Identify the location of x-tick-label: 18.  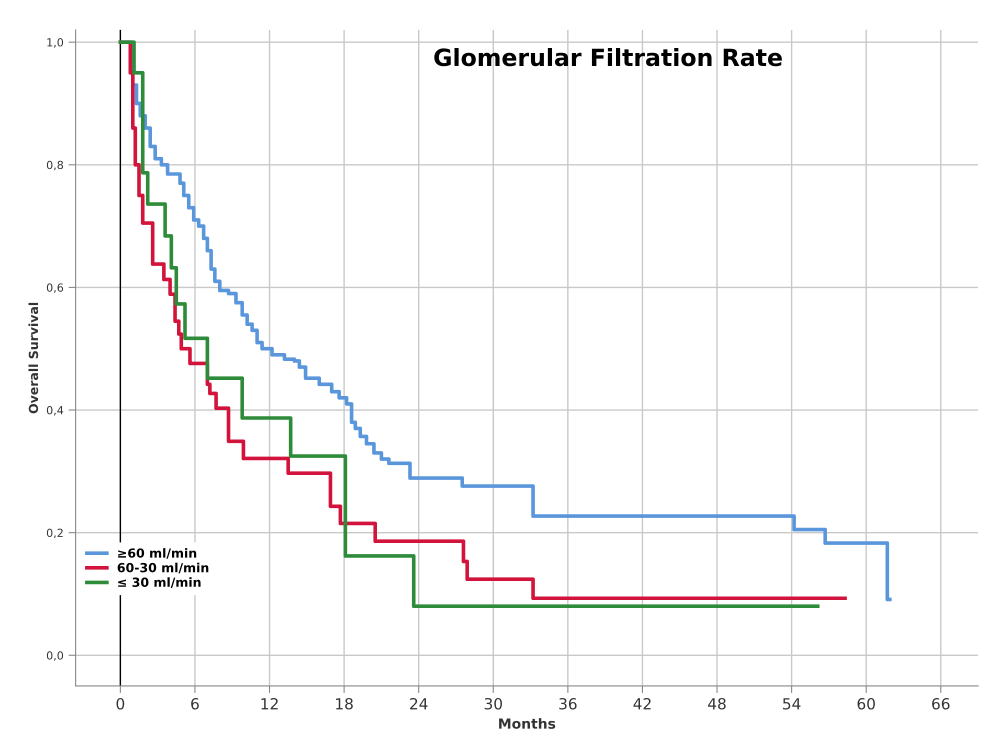
(344, 704).